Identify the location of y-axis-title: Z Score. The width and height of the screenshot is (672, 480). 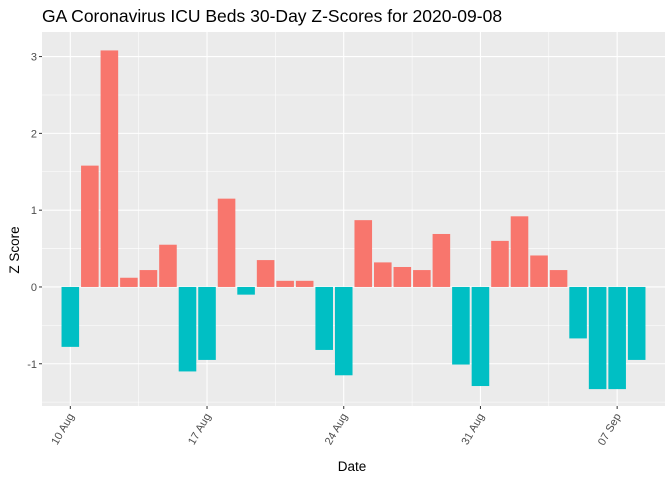
(14, 249).